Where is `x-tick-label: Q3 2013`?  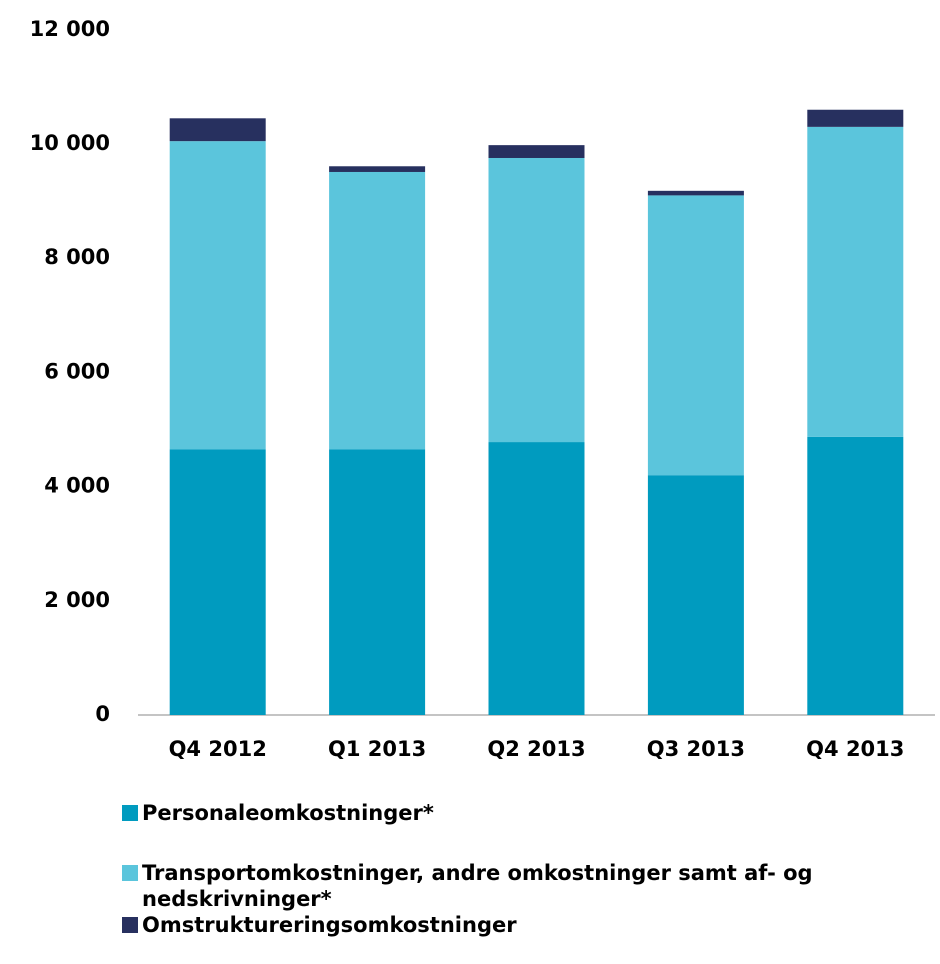
x-tick-label: Q3 2013 is located at coordinates (696, 749).